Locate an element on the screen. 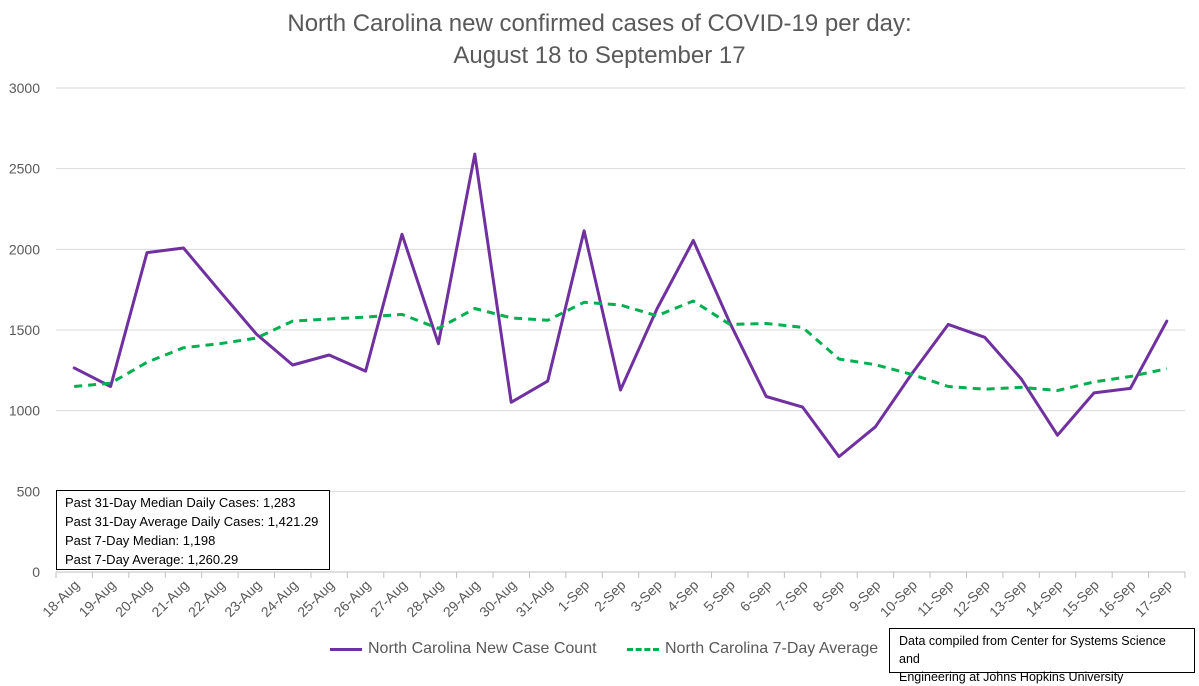  x-tick-label: 22-Aug is located at coordinates (206, 598).